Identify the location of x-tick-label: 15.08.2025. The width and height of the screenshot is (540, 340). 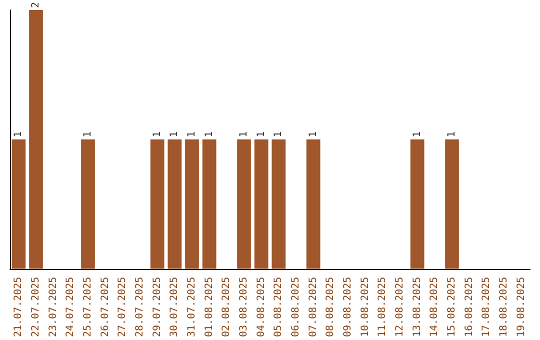
(452, 307).